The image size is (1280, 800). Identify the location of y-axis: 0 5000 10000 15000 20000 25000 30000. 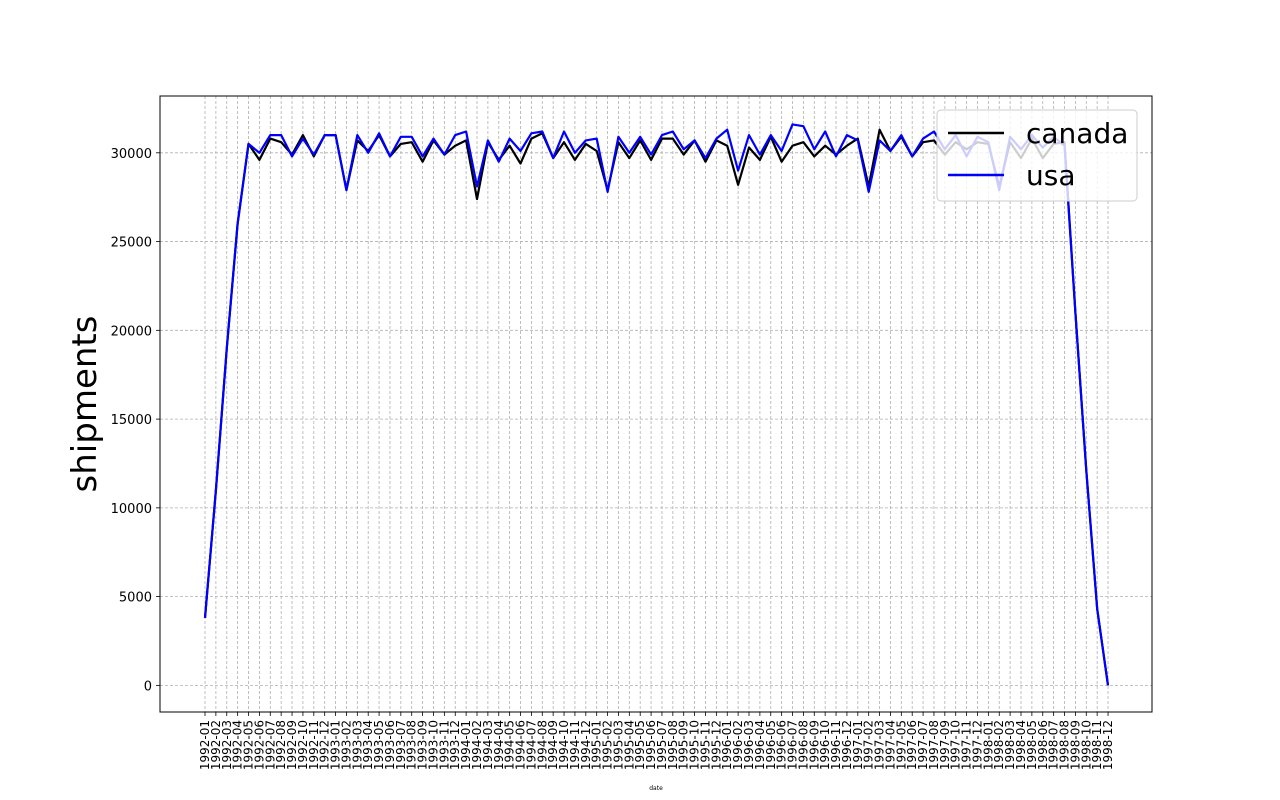
(135, 420).